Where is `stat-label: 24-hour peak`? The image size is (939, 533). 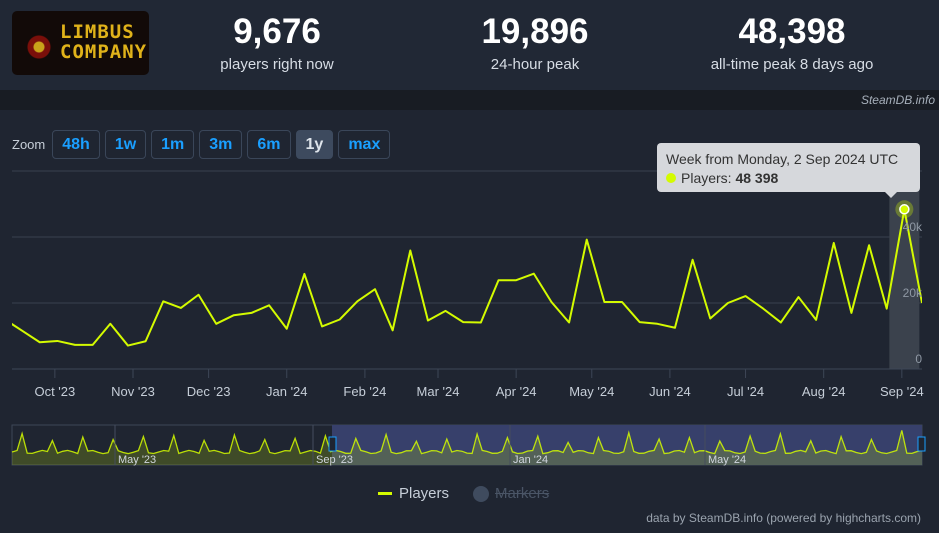
stat-label: 24-hour peak is located at coordinates (535, 64).